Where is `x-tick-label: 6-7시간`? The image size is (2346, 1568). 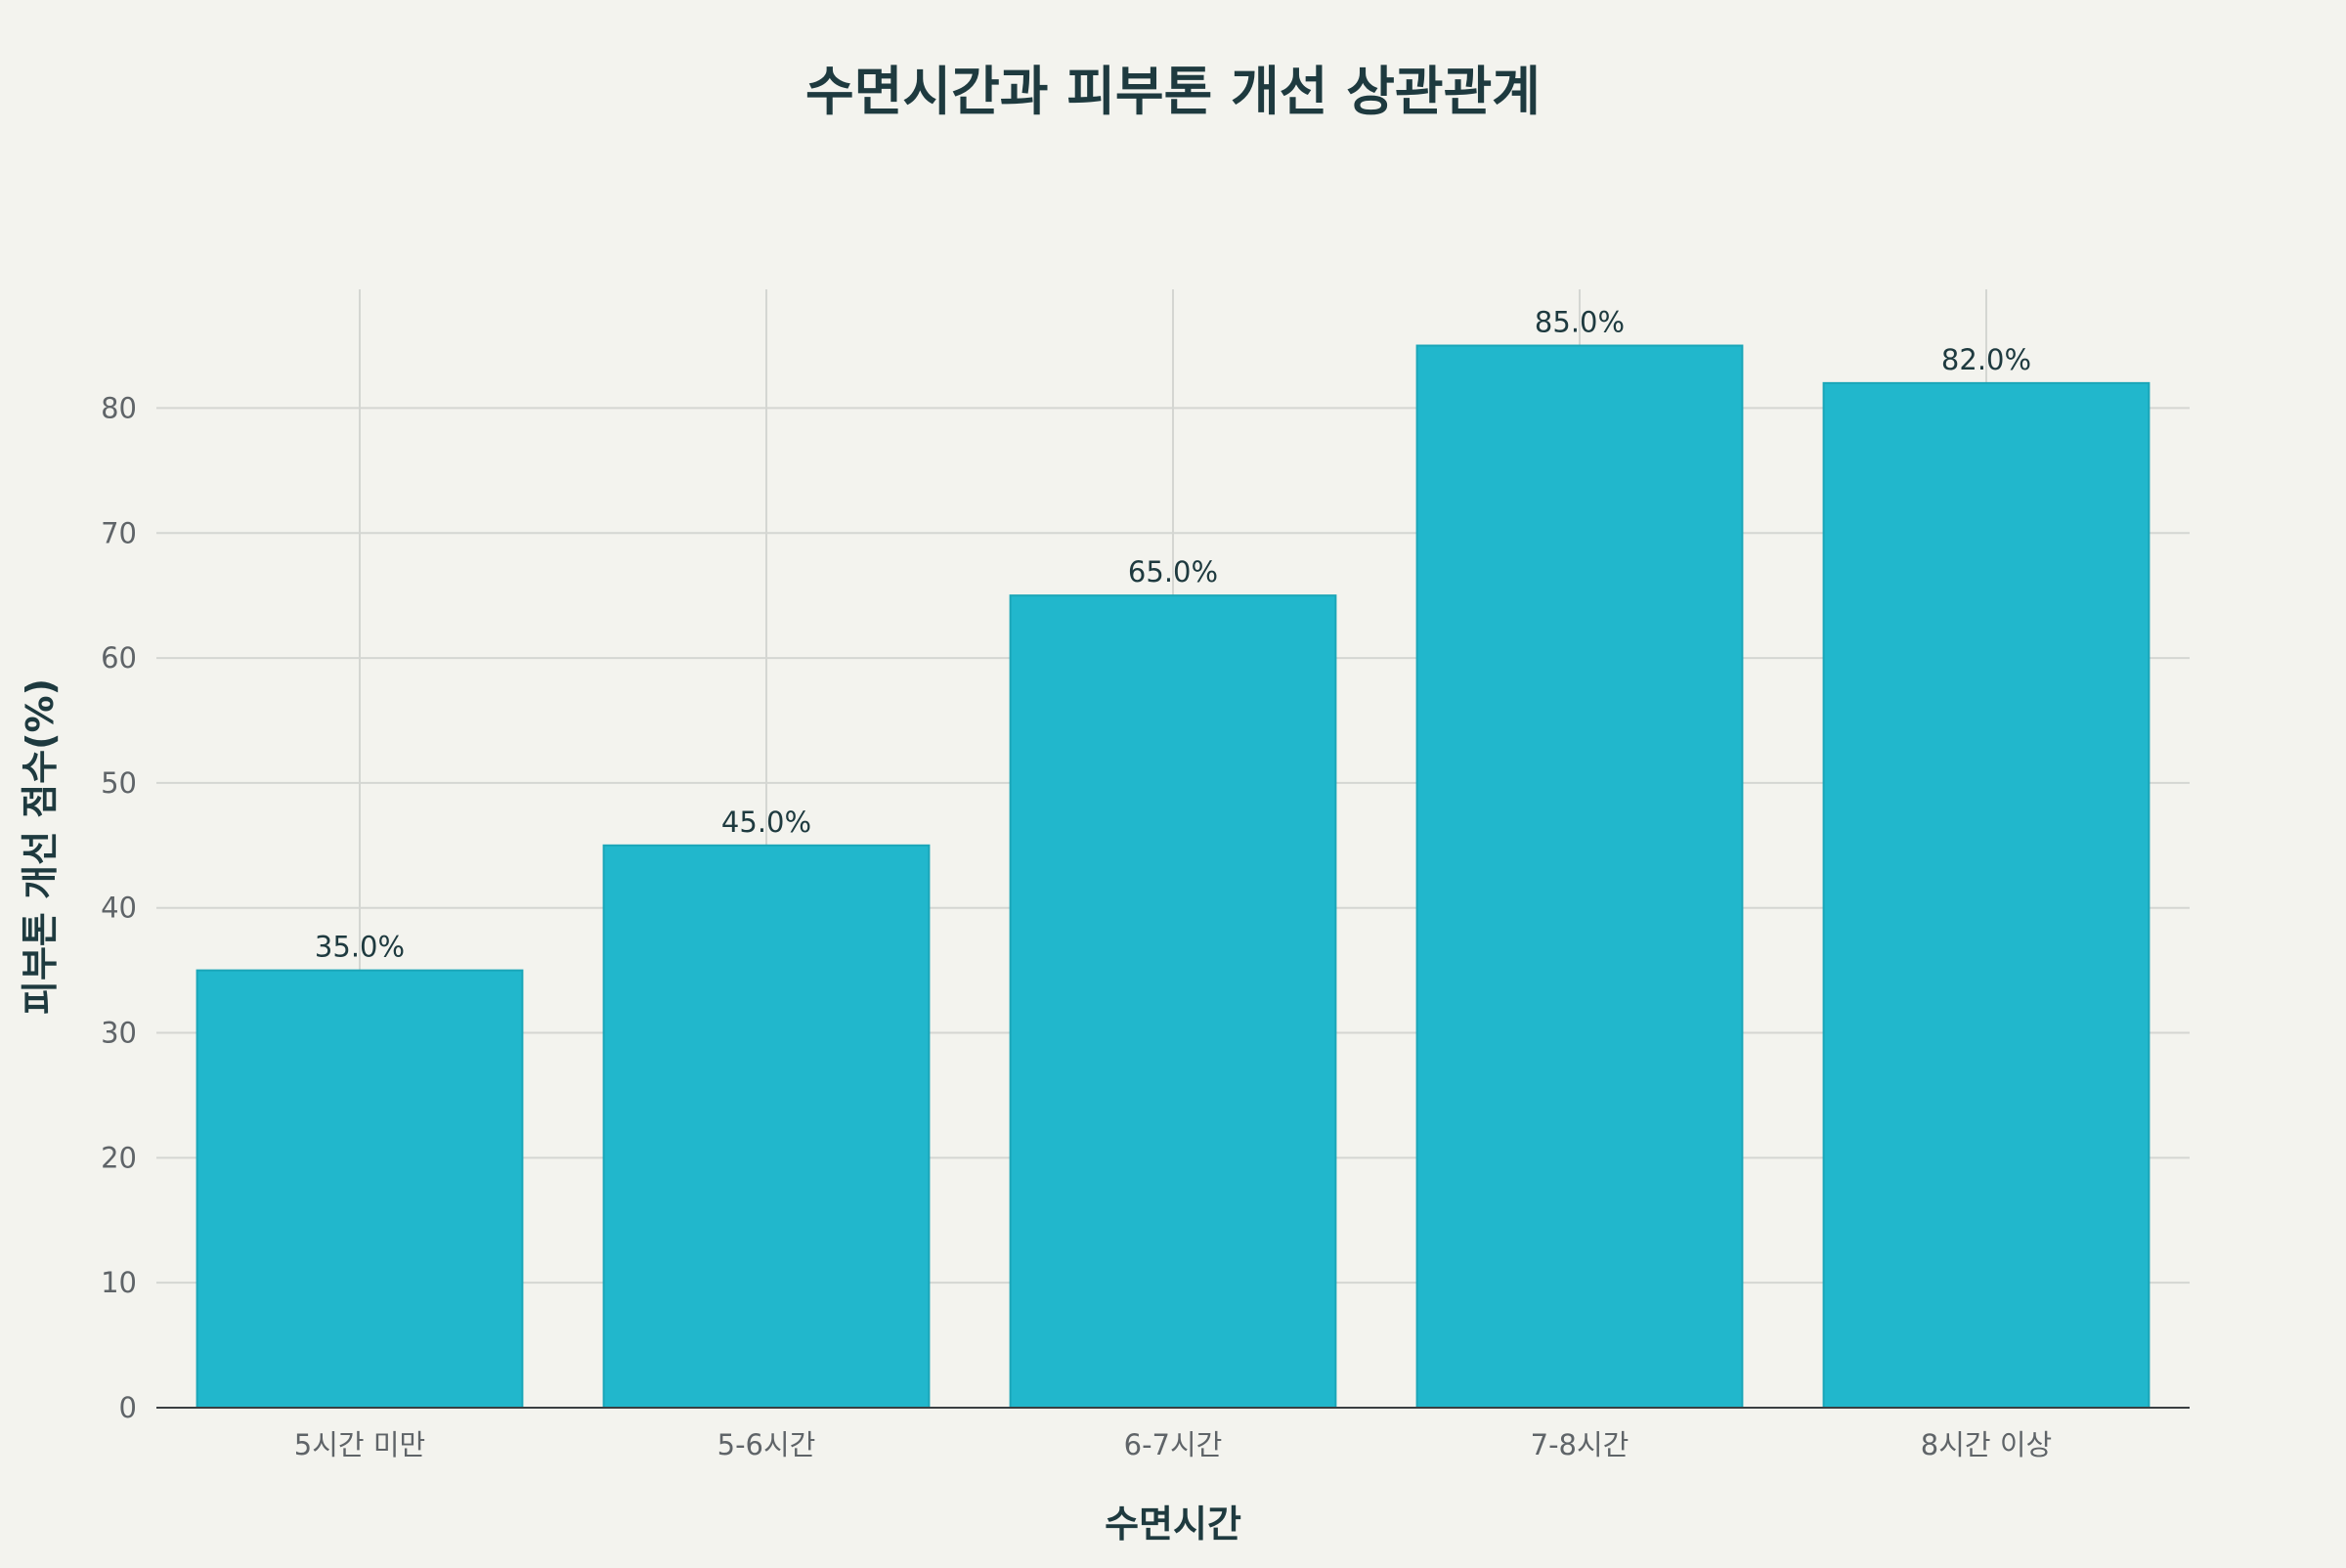
x-tick-label: 6-7시간 is located at coordinates (1174, 1445).